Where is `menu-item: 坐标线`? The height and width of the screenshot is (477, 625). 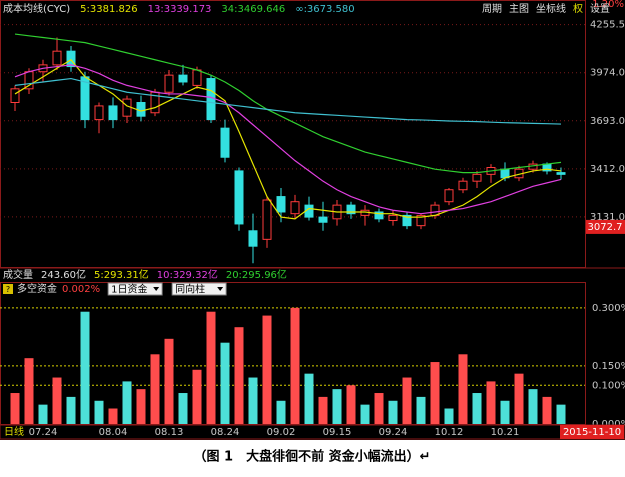
menu-item: 坐标线 is located at coordinates (551, 8).